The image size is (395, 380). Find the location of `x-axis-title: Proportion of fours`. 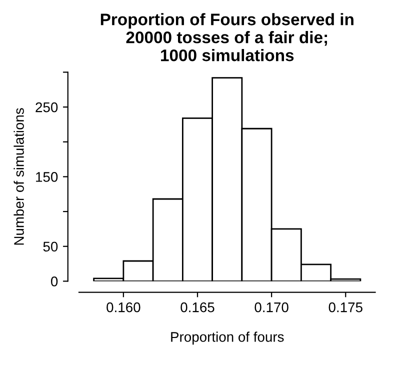

x-axis-title: Proportion of fours is located at coordinates (227, 338).